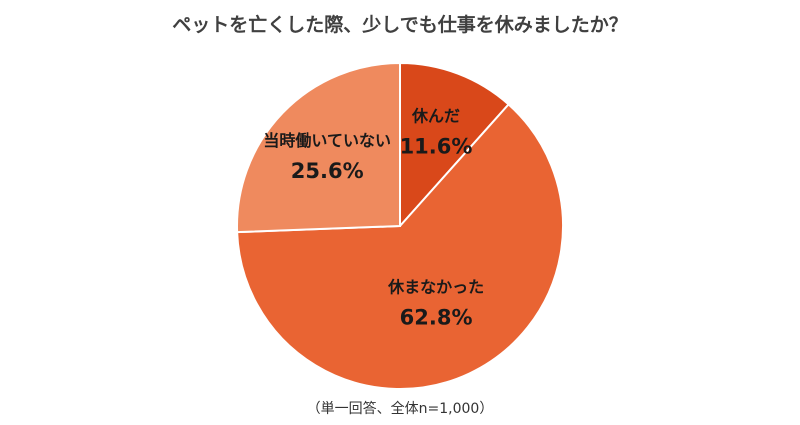  I want to click on slice-value-label: 62.8%, so click(436, 318).